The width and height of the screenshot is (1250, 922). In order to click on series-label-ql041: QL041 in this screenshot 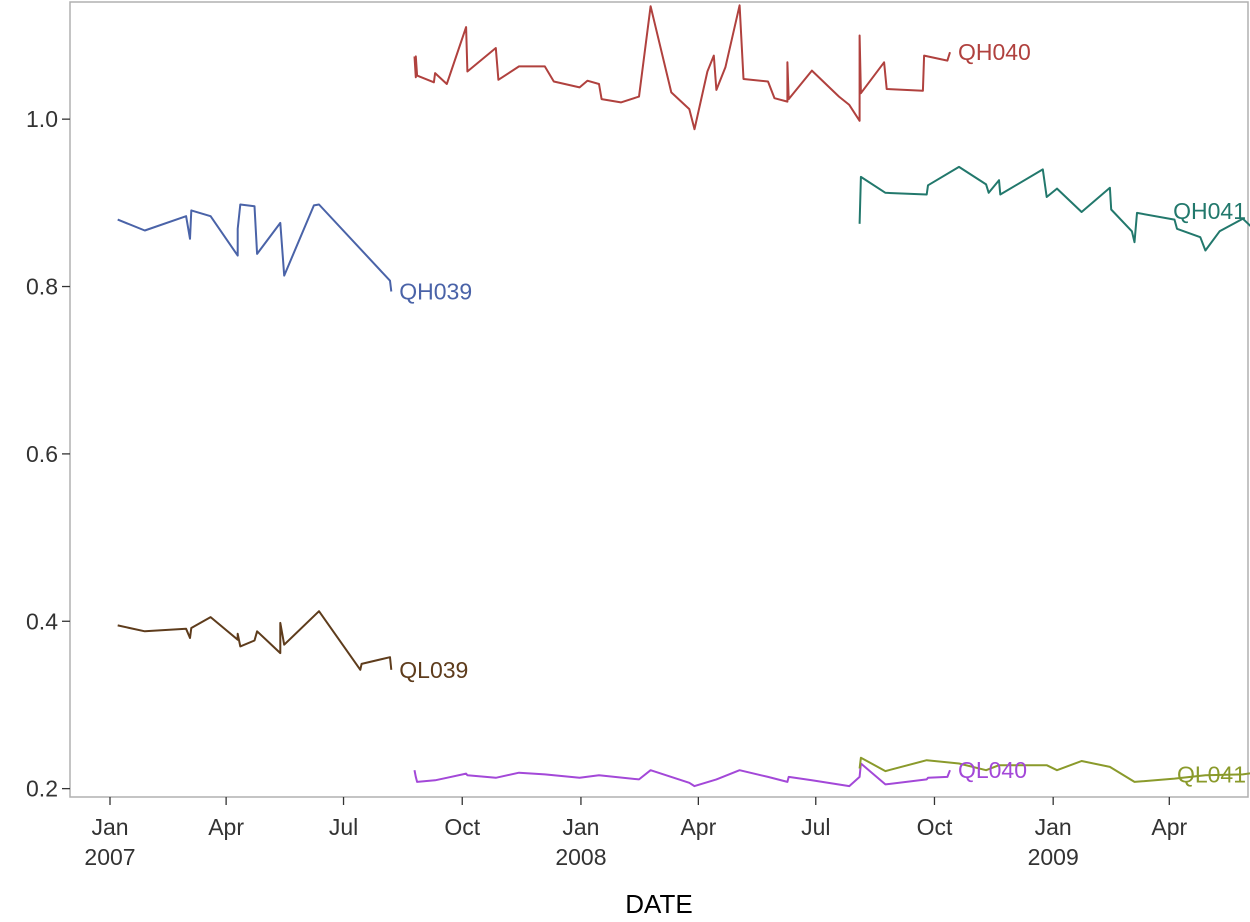, I will do `click(1211, 774)`.